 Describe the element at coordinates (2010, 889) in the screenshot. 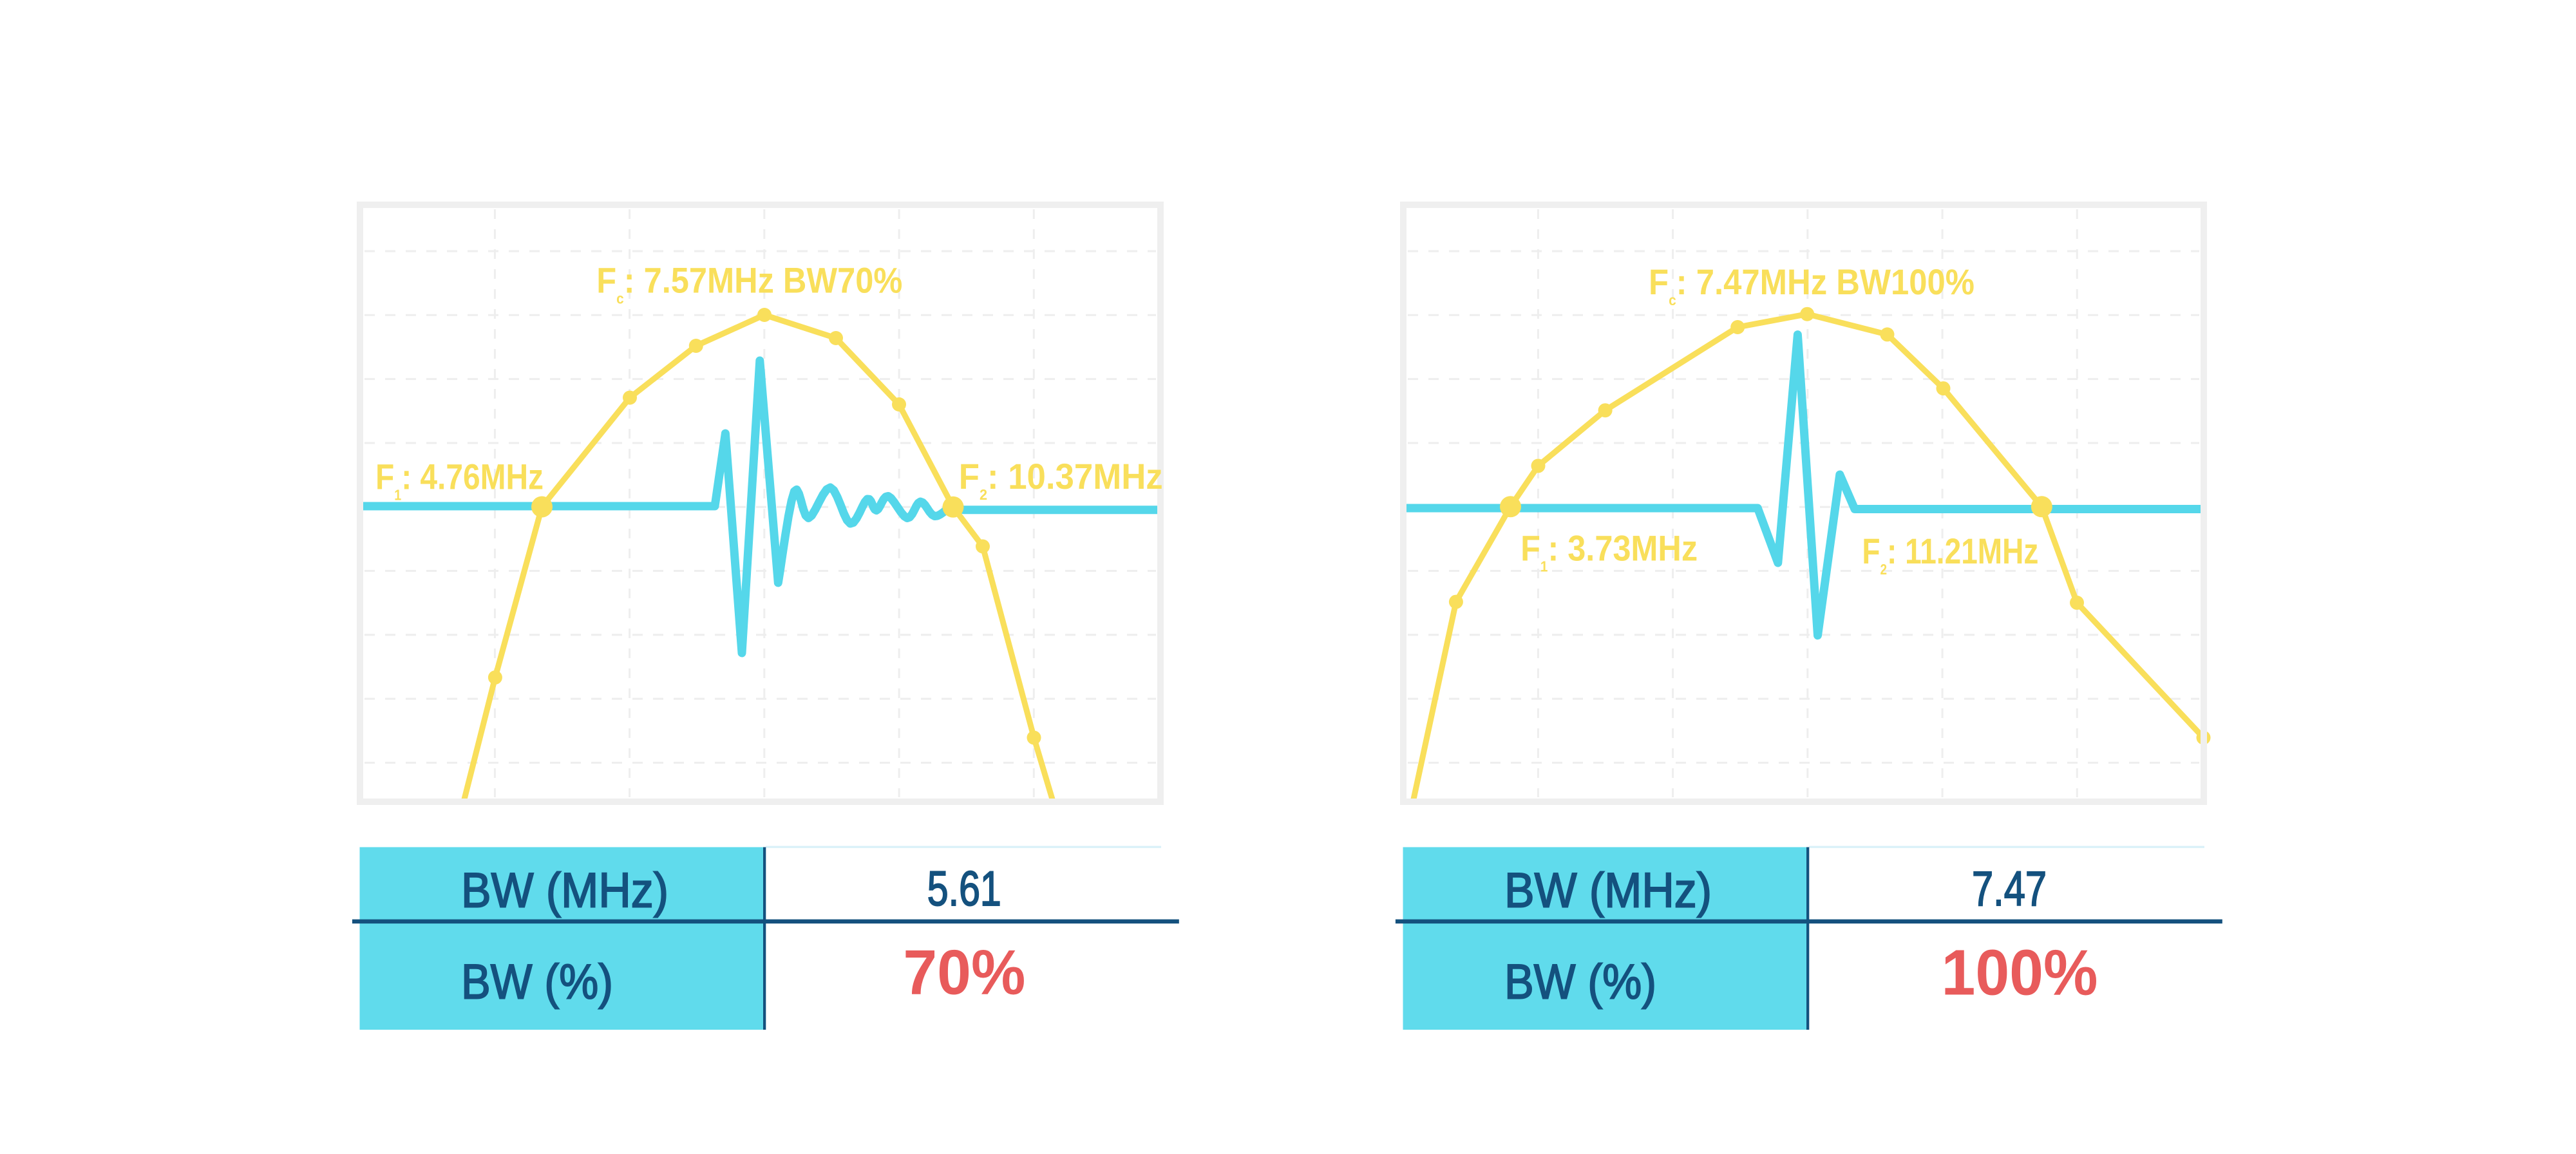

I see `svg-text: 7.47` at that location.